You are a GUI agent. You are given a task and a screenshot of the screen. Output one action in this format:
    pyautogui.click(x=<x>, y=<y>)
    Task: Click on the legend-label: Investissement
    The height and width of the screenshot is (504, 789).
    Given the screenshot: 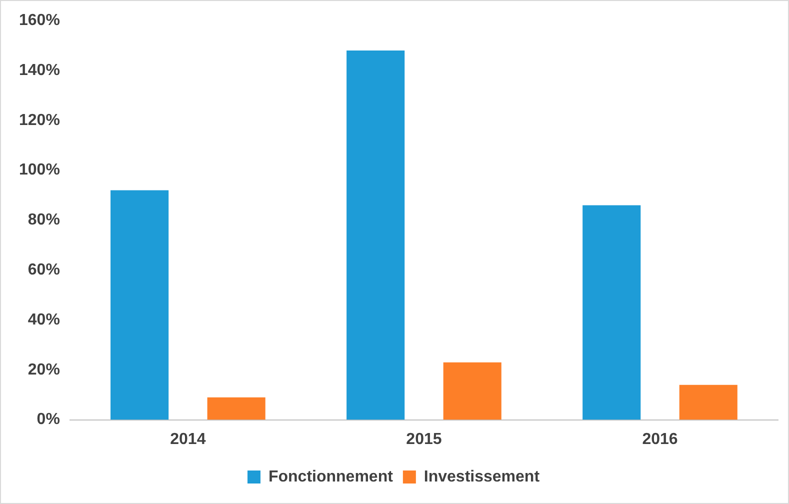 What is the action you would take?
    pyautogui.click(x=482, y=477)
    